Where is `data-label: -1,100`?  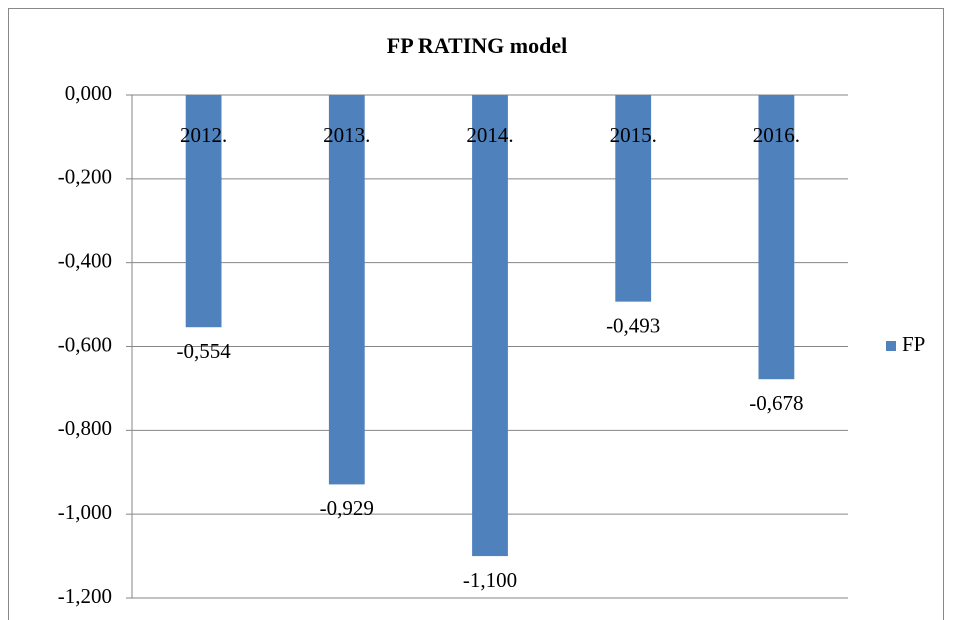
data-label: -1,100 is located at coordinates (490, 580).